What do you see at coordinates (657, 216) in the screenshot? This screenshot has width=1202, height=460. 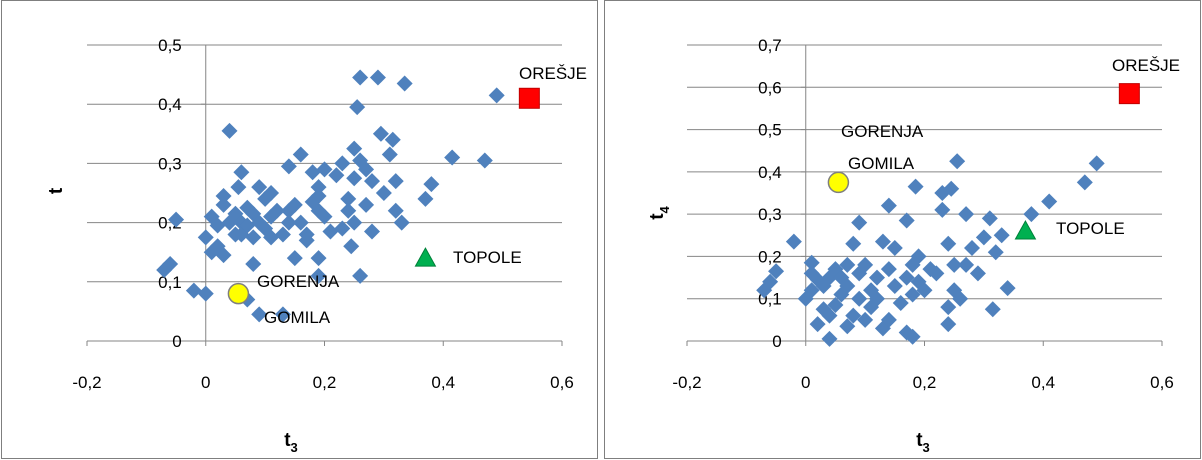 I see `y-axis-title-main: t` at bounding box center [657, 216].